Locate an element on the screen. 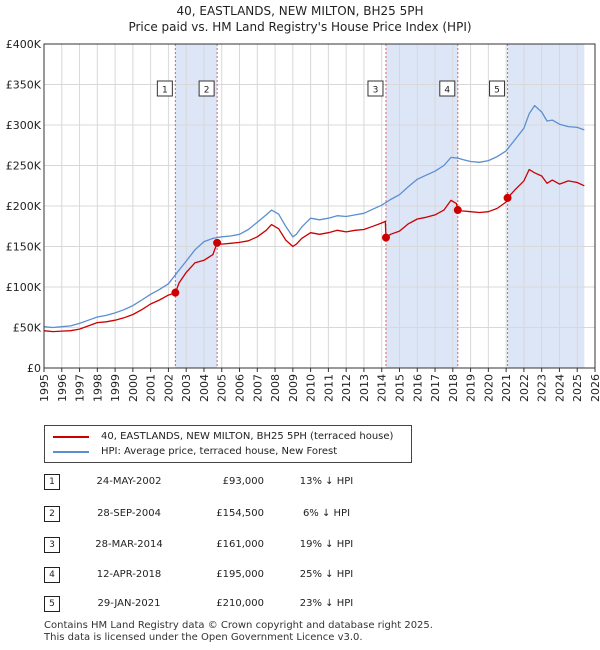 The width and height of the screenshot is (600, 650). x-tick-label: 2012 is located at coordinates (346, 388).